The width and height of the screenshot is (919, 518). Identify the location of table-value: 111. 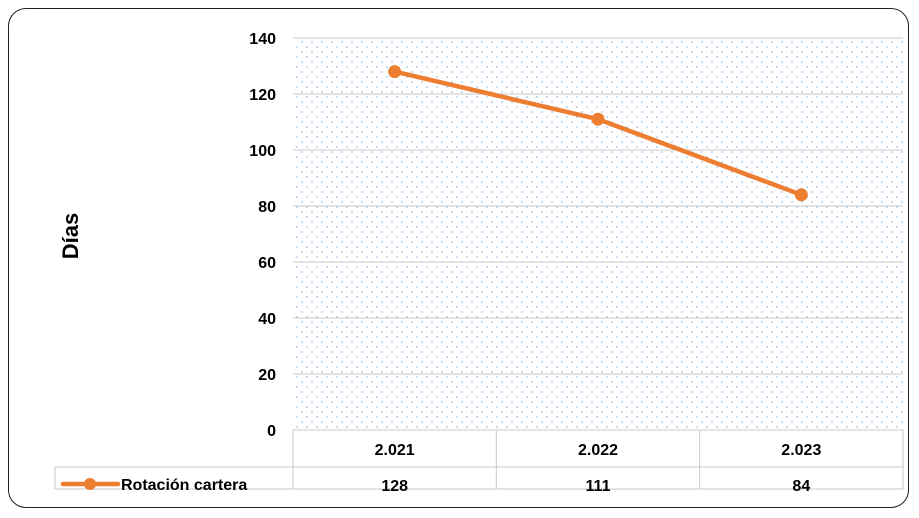
(598, 486).